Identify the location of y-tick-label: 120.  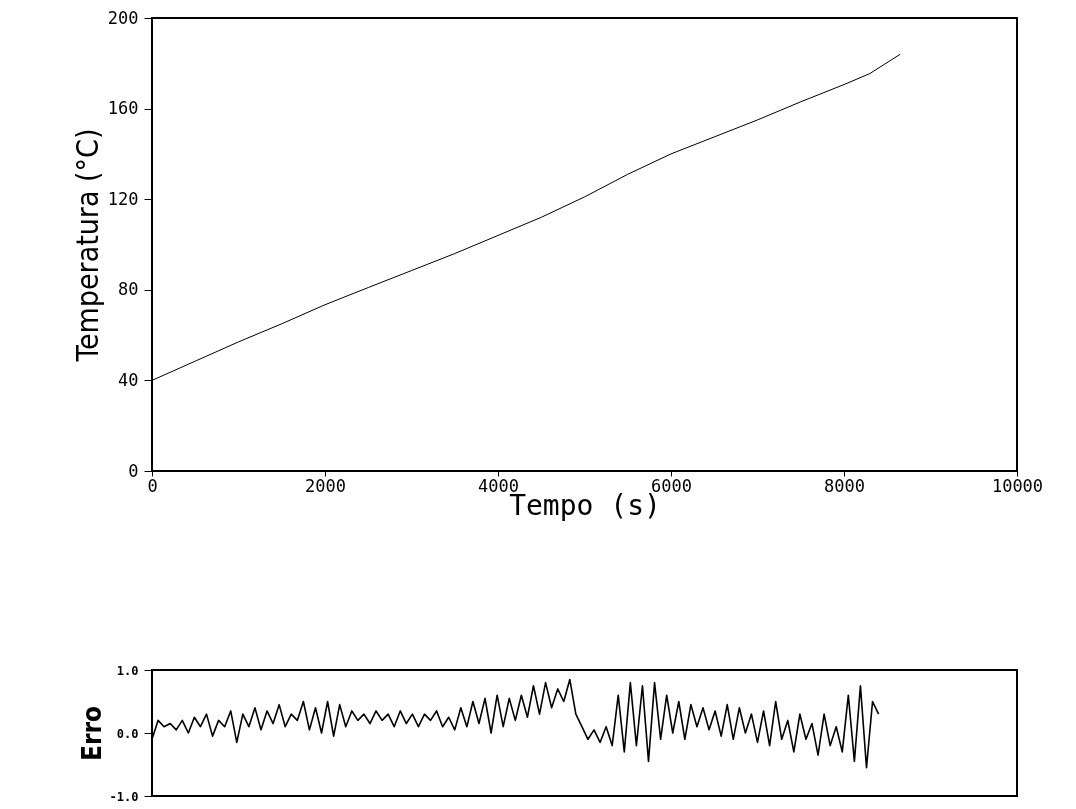
(123, 198).